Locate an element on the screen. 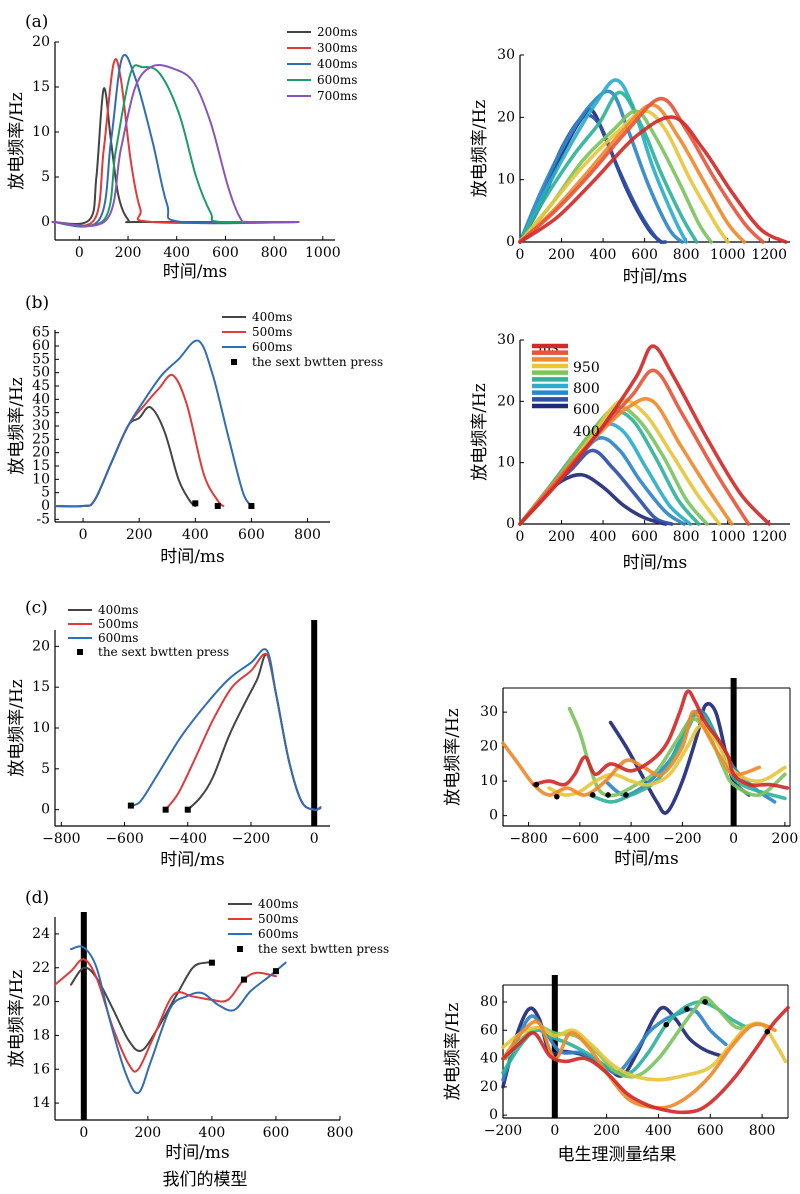  colorbar-label-400: 400 is located at coordinates (586, 432).